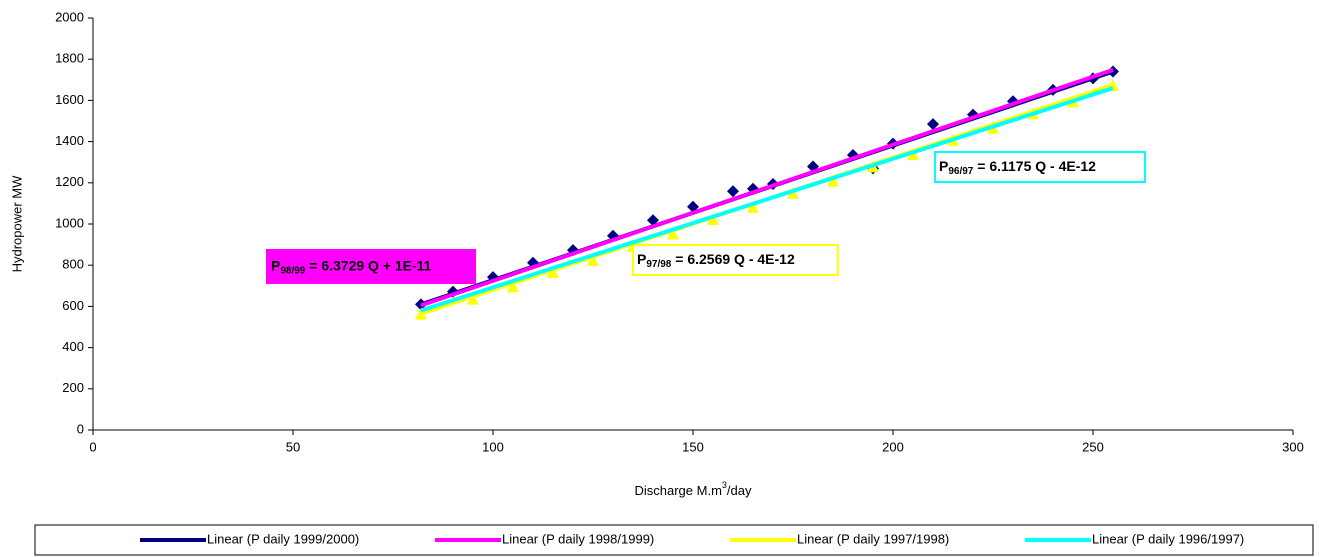 Image resolution: width=1319 pixels, height=557 pixels. What do you see at coordinates (1168, 538) in the screenshot?
I see `legend-label: Linear (P daily 1996/1997)` at bounding box center [1168, 538].